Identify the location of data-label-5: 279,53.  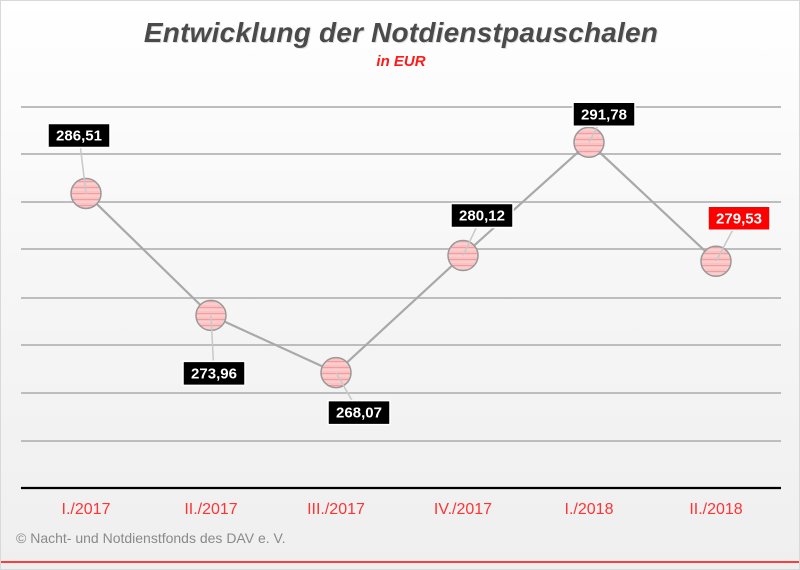
(739, 218).